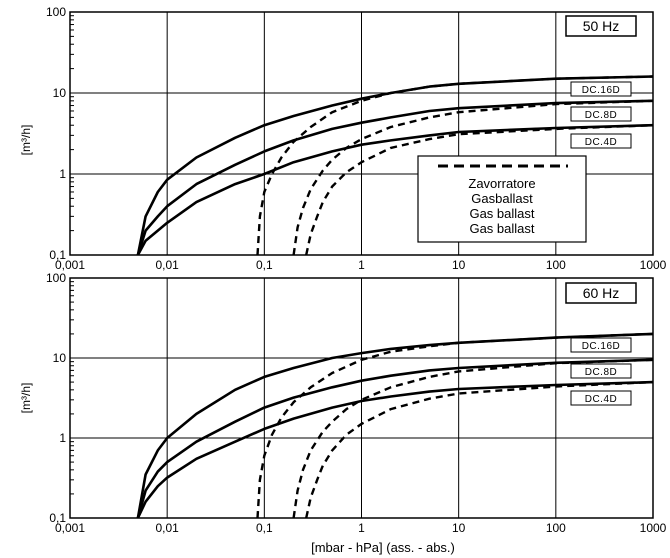  I want to click on frequency-box-60hz, so click(601, 293).